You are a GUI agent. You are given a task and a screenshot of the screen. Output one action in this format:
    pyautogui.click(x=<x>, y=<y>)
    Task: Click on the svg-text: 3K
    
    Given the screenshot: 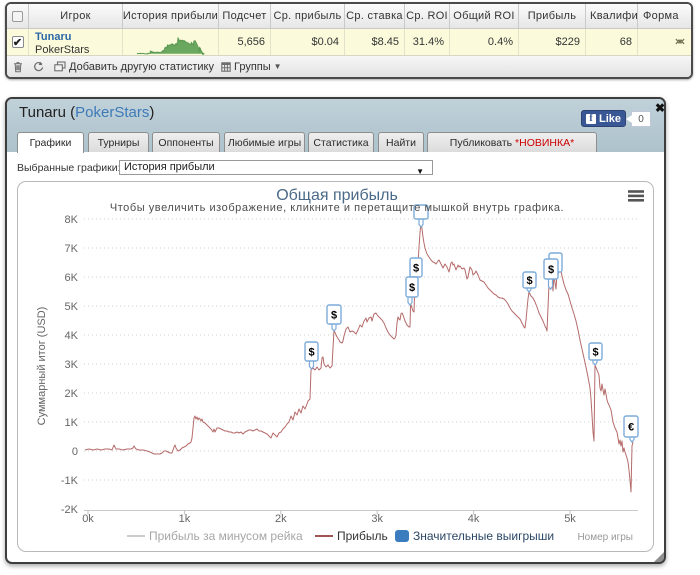 What is the action you would take?
    pyautogui.click(x=72, y=365)
    